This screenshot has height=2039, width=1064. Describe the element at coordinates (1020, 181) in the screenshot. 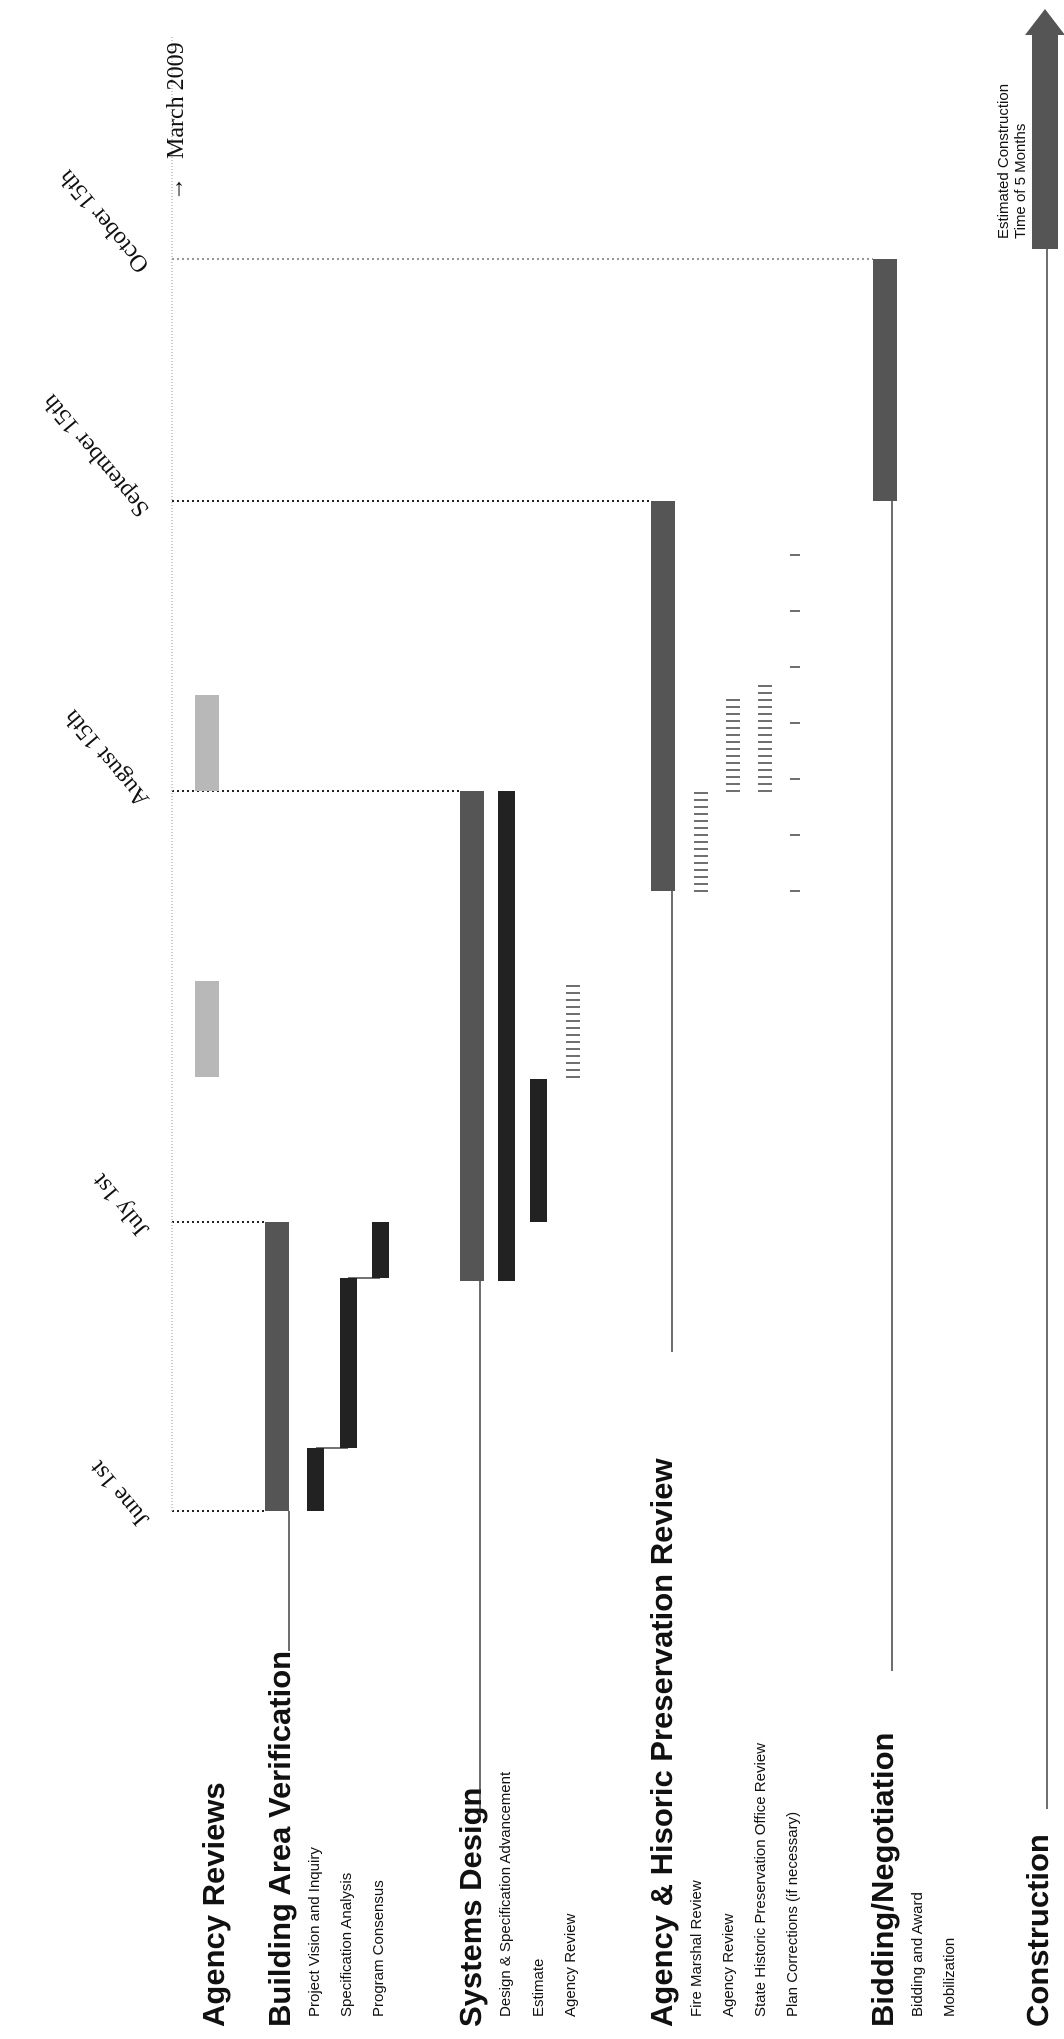

I see `construction-note-line-2: Time of 5 Months` at that location.